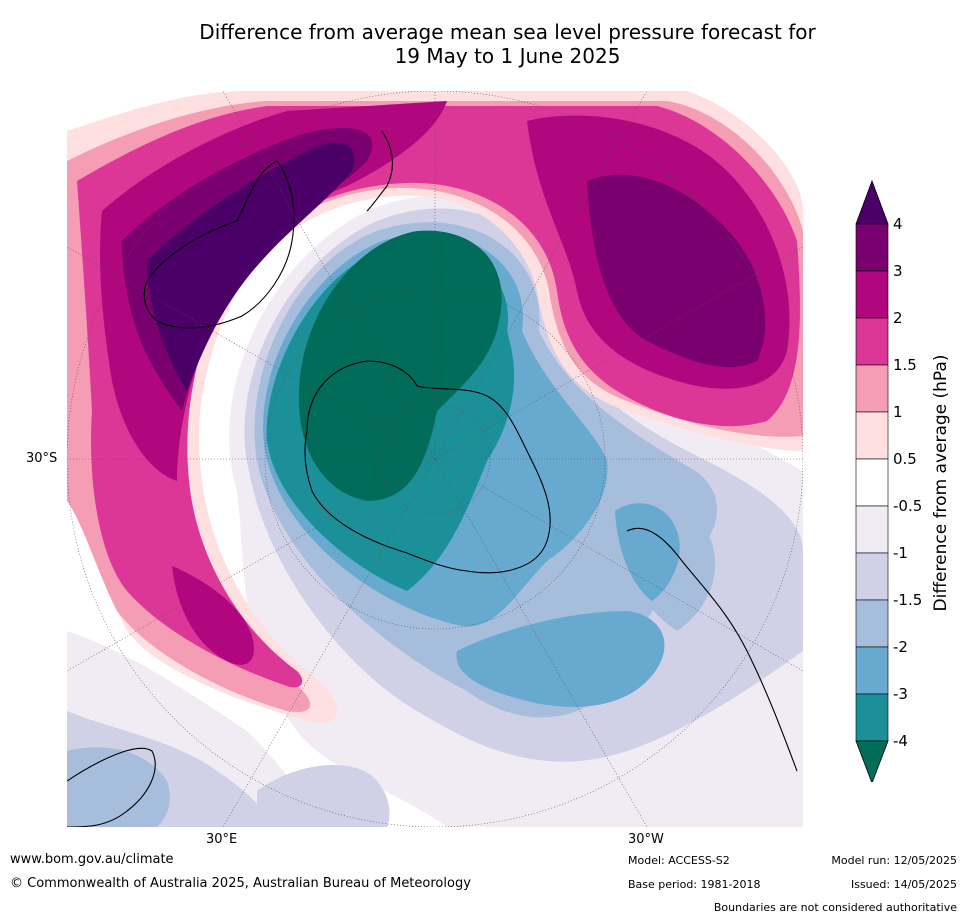  What do you see at coordinates (908, 506) in the screenshot?
I see `colorbar-tick-label: -0.5` at bounding box center [908, 506].